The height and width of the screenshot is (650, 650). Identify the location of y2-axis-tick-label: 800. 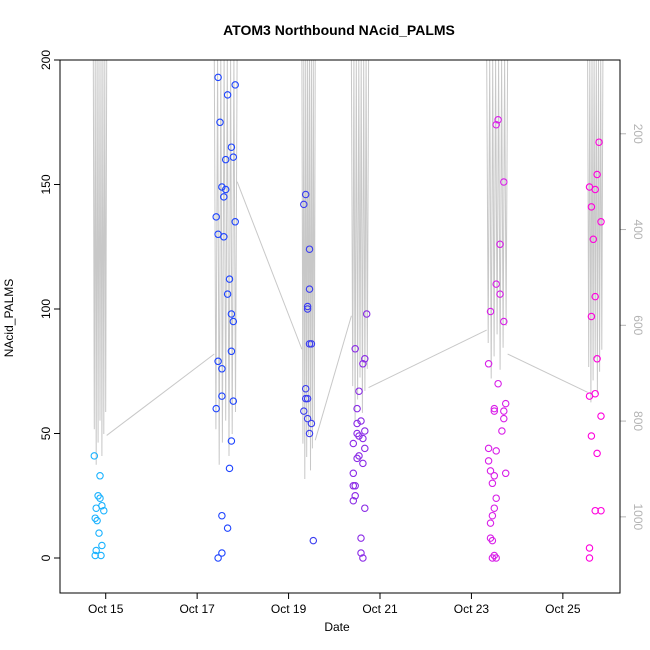
(638, 421).